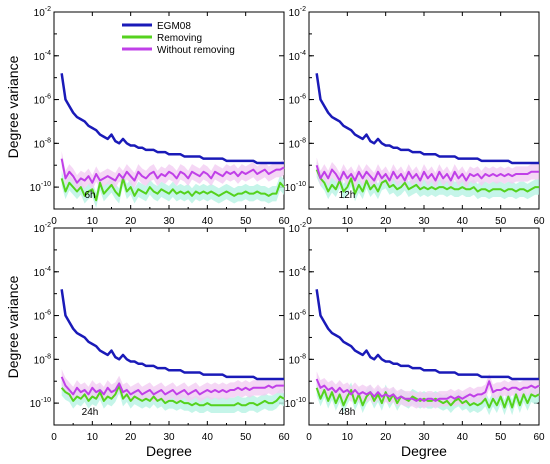 The height and width of the screenshot is (464, 550). What do you see at coordinates (347, 195) in the screenshot?
I see `panel-label: 12h` at bounding box center [347, 195].